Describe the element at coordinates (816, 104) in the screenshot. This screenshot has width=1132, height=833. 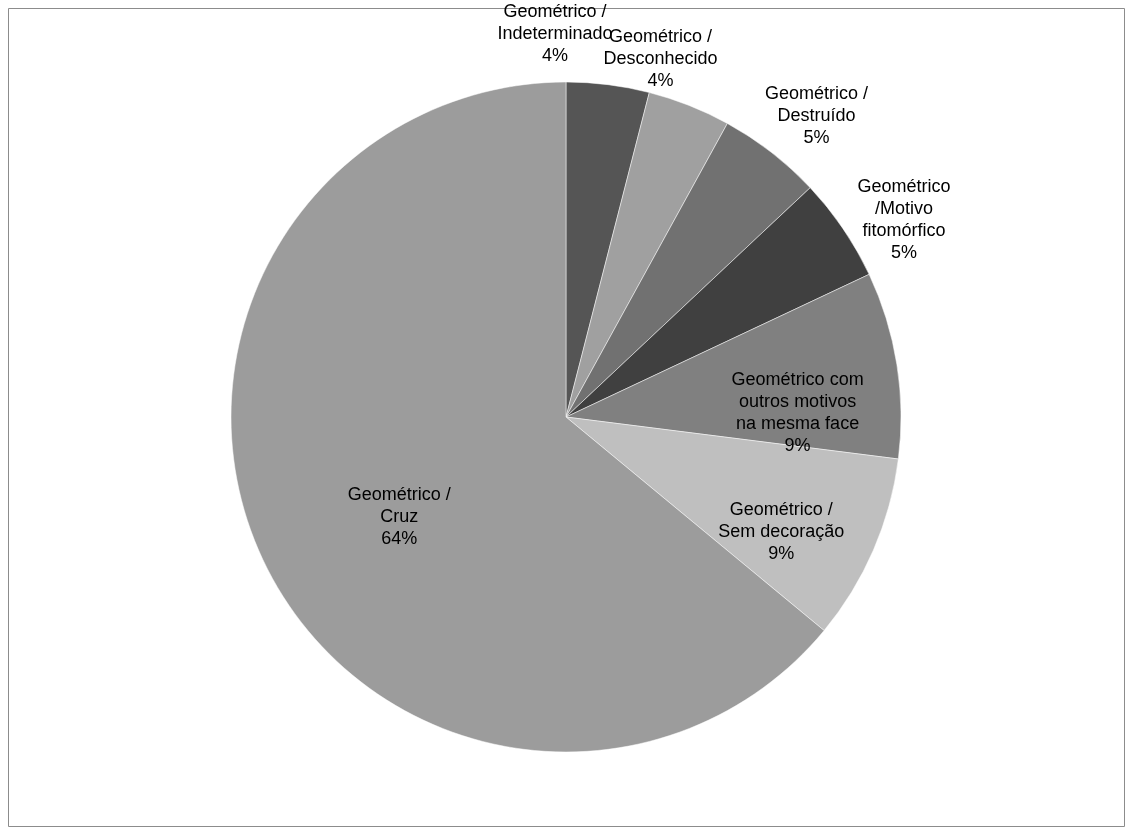
I see `slice-label: Geométrico / Destruído` at that location.